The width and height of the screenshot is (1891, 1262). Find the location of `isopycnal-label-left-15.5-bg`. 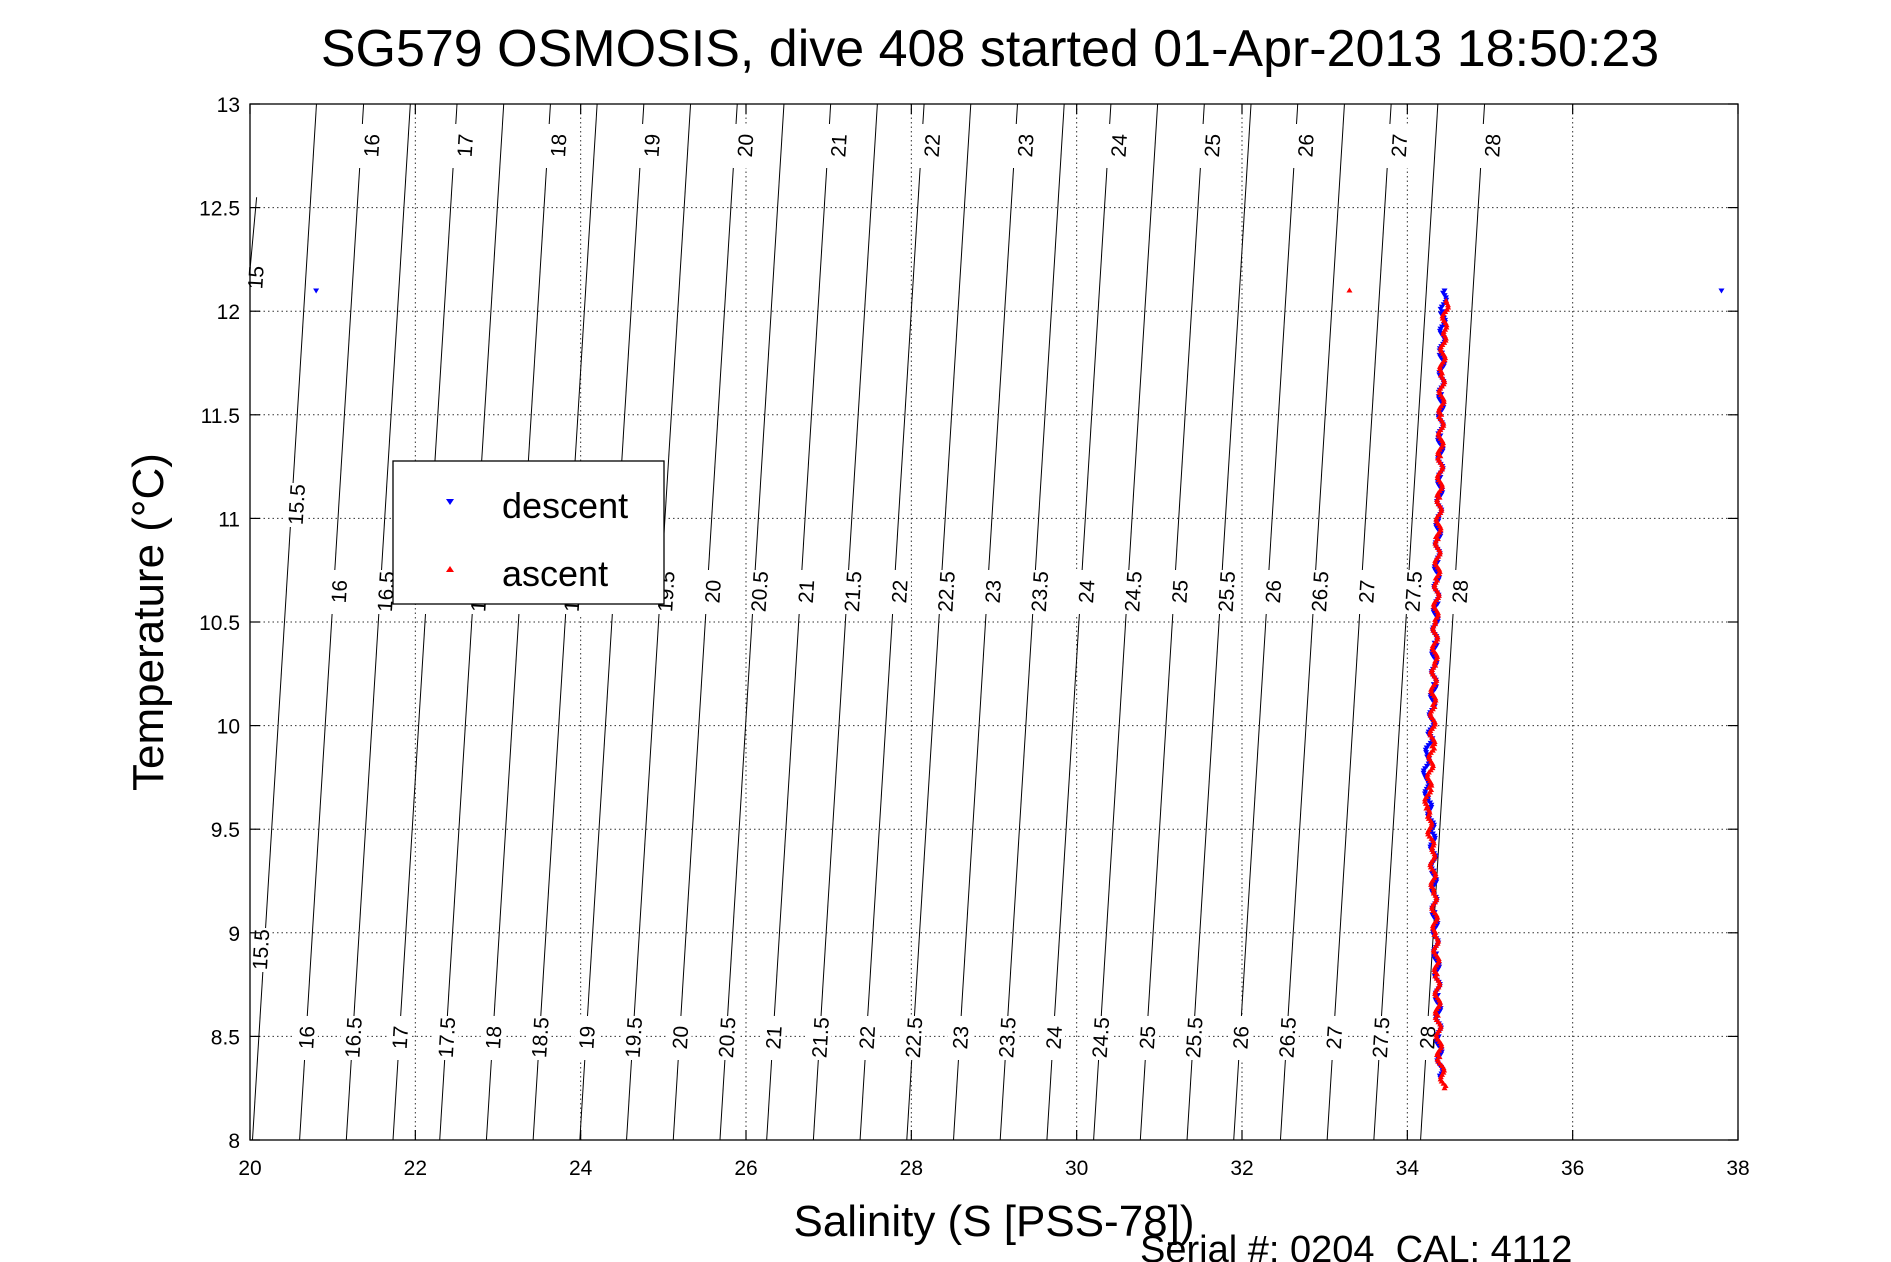

isopycnal-label-left-15.5-bg is located at coordinates (295, 505).